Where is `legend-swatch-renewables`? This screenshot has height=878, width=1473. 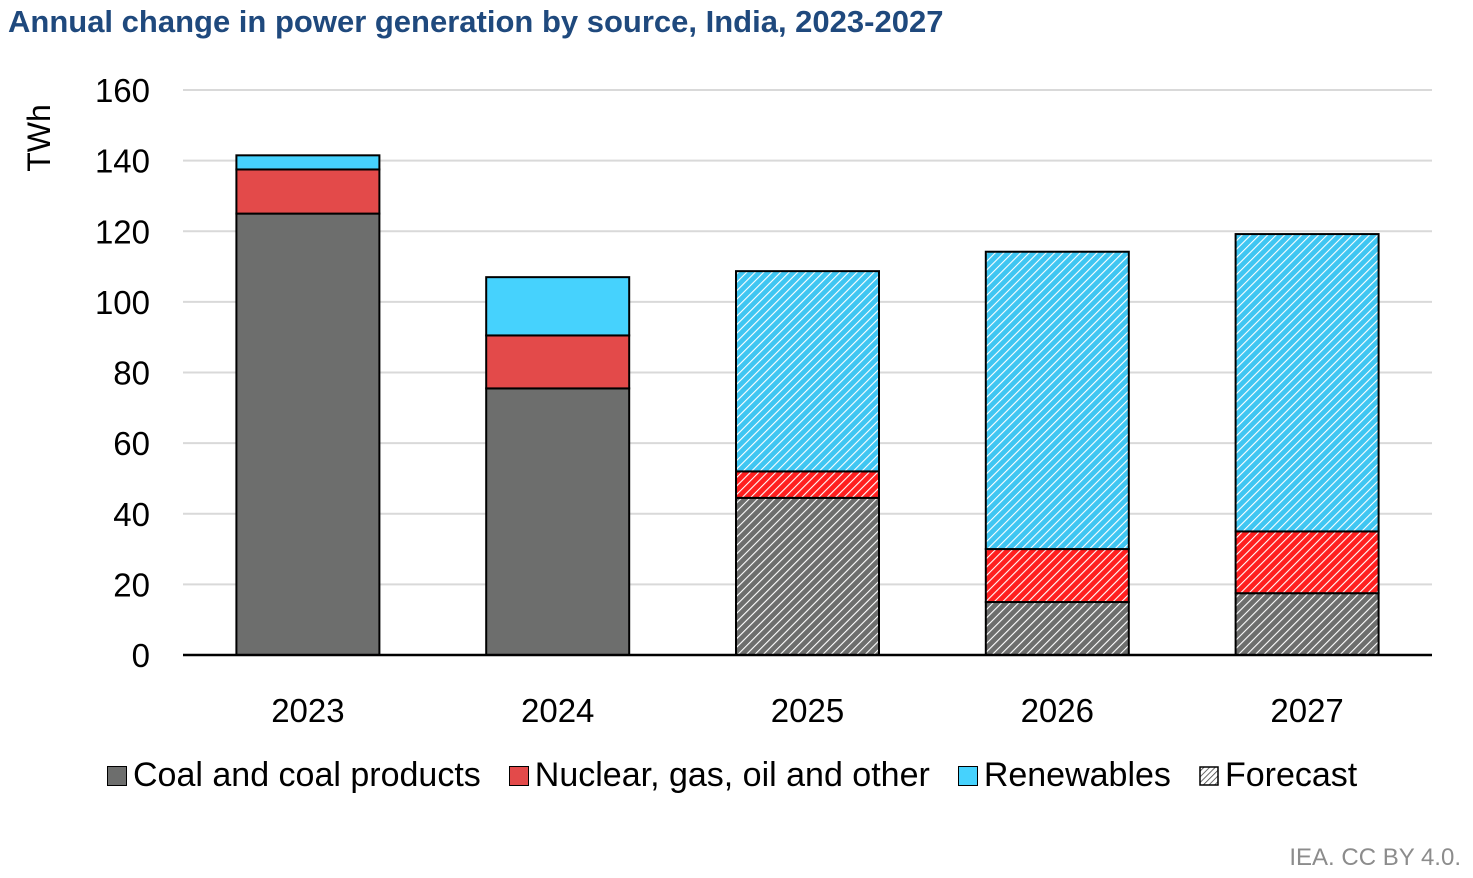 legend-swatch-renewables is located at coordinates (967, 775).